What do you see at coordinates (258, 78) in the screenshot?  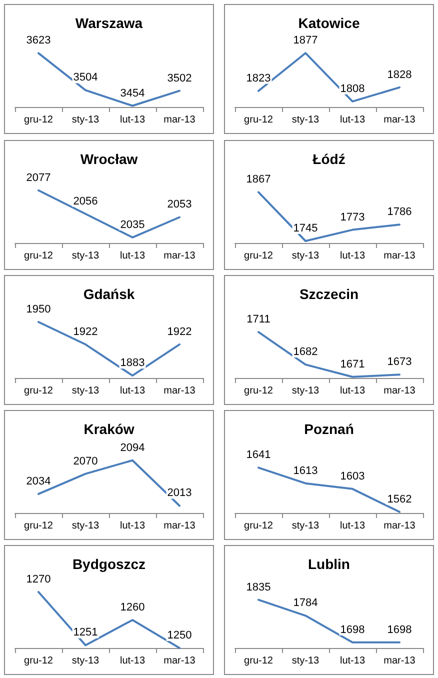 I see `data-label: 1823` at bounding box center [258, 78].